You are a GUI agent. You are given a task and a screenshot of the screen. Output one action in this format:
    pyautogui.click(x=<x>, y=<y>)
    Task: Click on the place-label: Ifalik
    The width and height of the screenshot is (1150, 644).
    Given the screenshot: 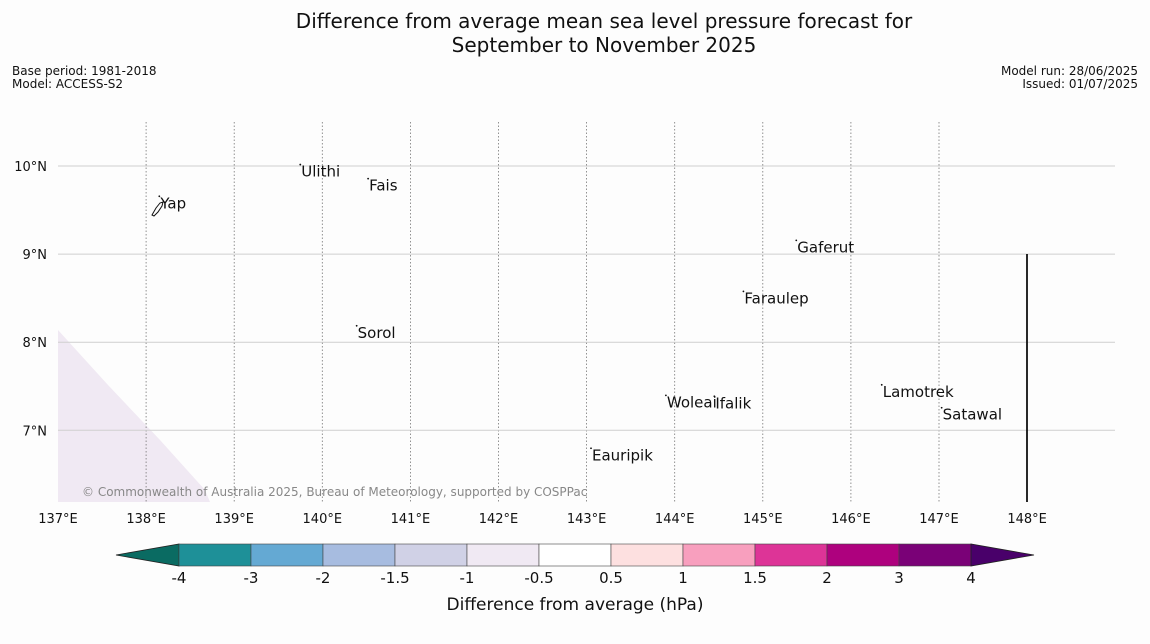 What is the action you would take?
    pyautogui.click(x=733, y=403)
    